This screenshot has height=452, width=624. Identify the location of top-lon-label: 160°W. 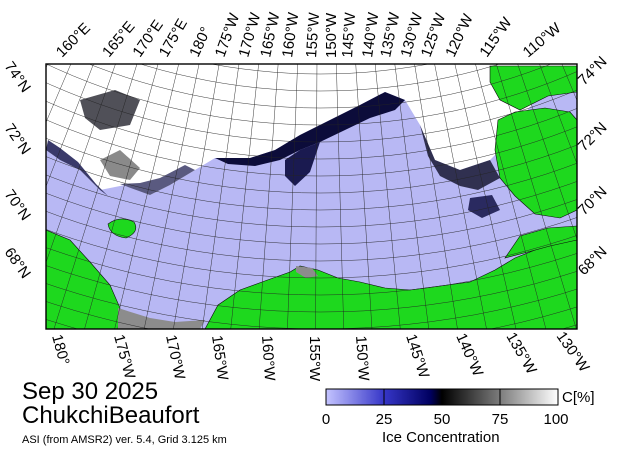
(290, 35).